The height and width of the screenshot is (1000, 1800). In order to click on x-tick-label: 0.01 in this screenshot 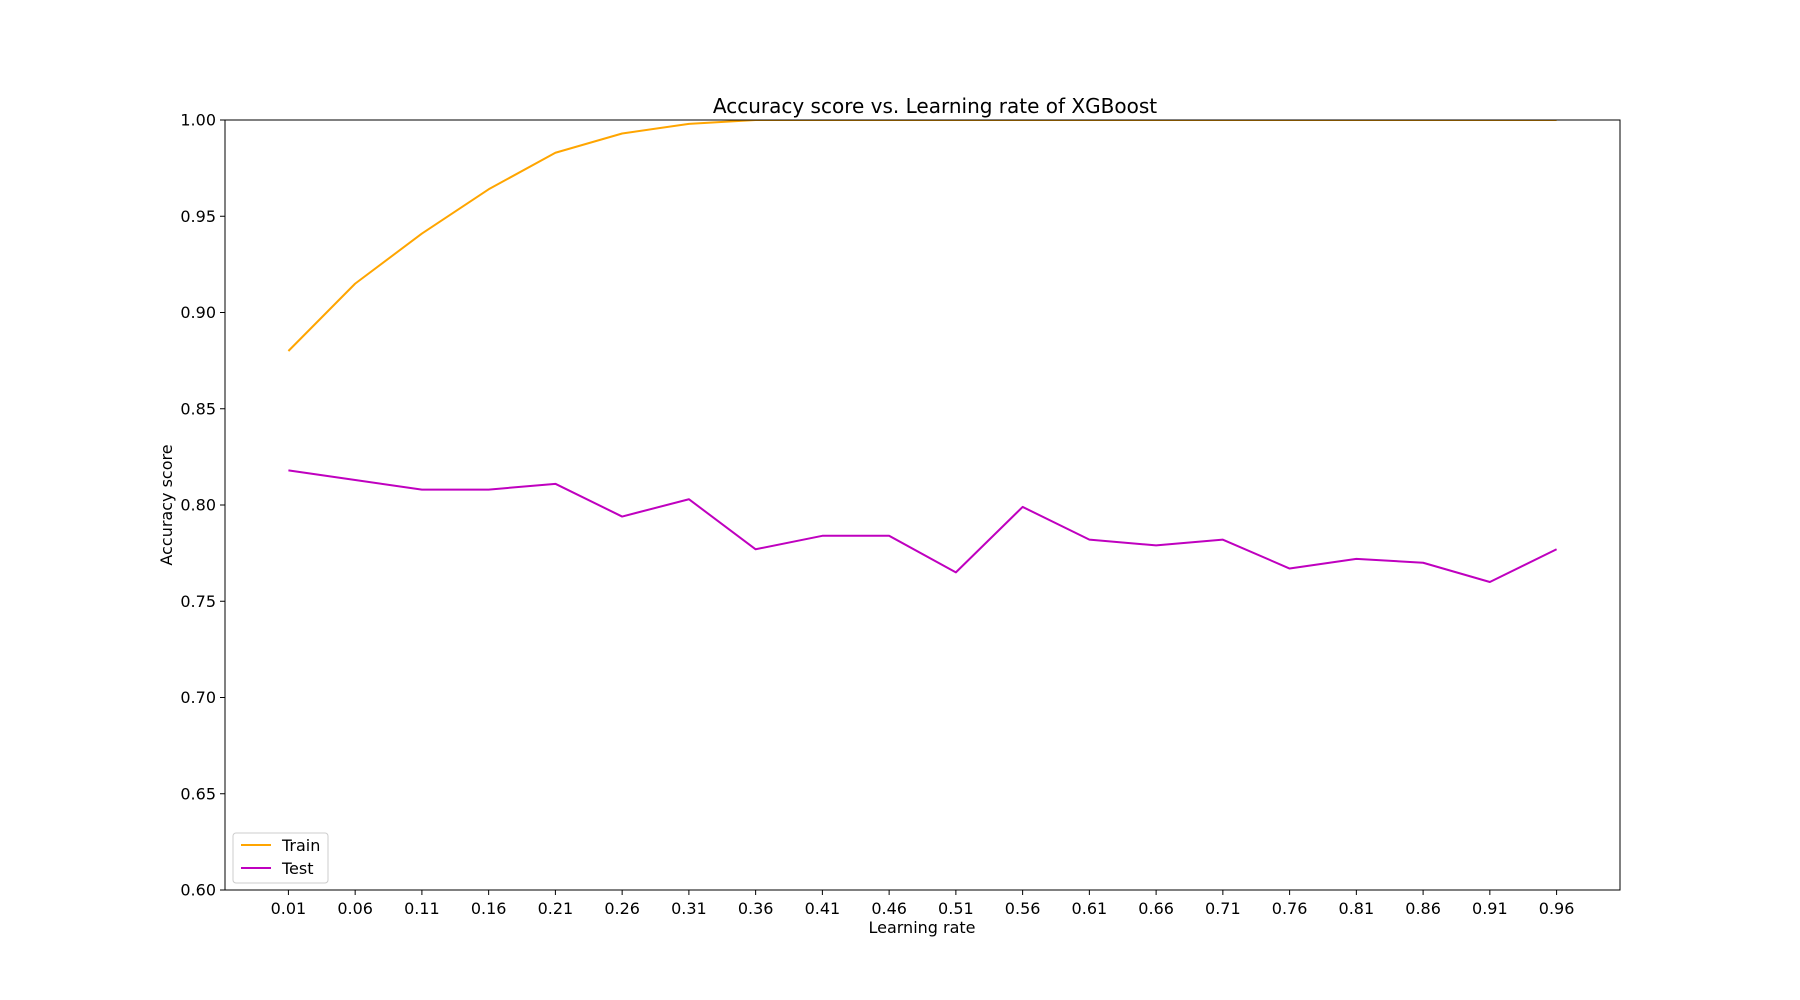, I will do `click(289, 908)`.